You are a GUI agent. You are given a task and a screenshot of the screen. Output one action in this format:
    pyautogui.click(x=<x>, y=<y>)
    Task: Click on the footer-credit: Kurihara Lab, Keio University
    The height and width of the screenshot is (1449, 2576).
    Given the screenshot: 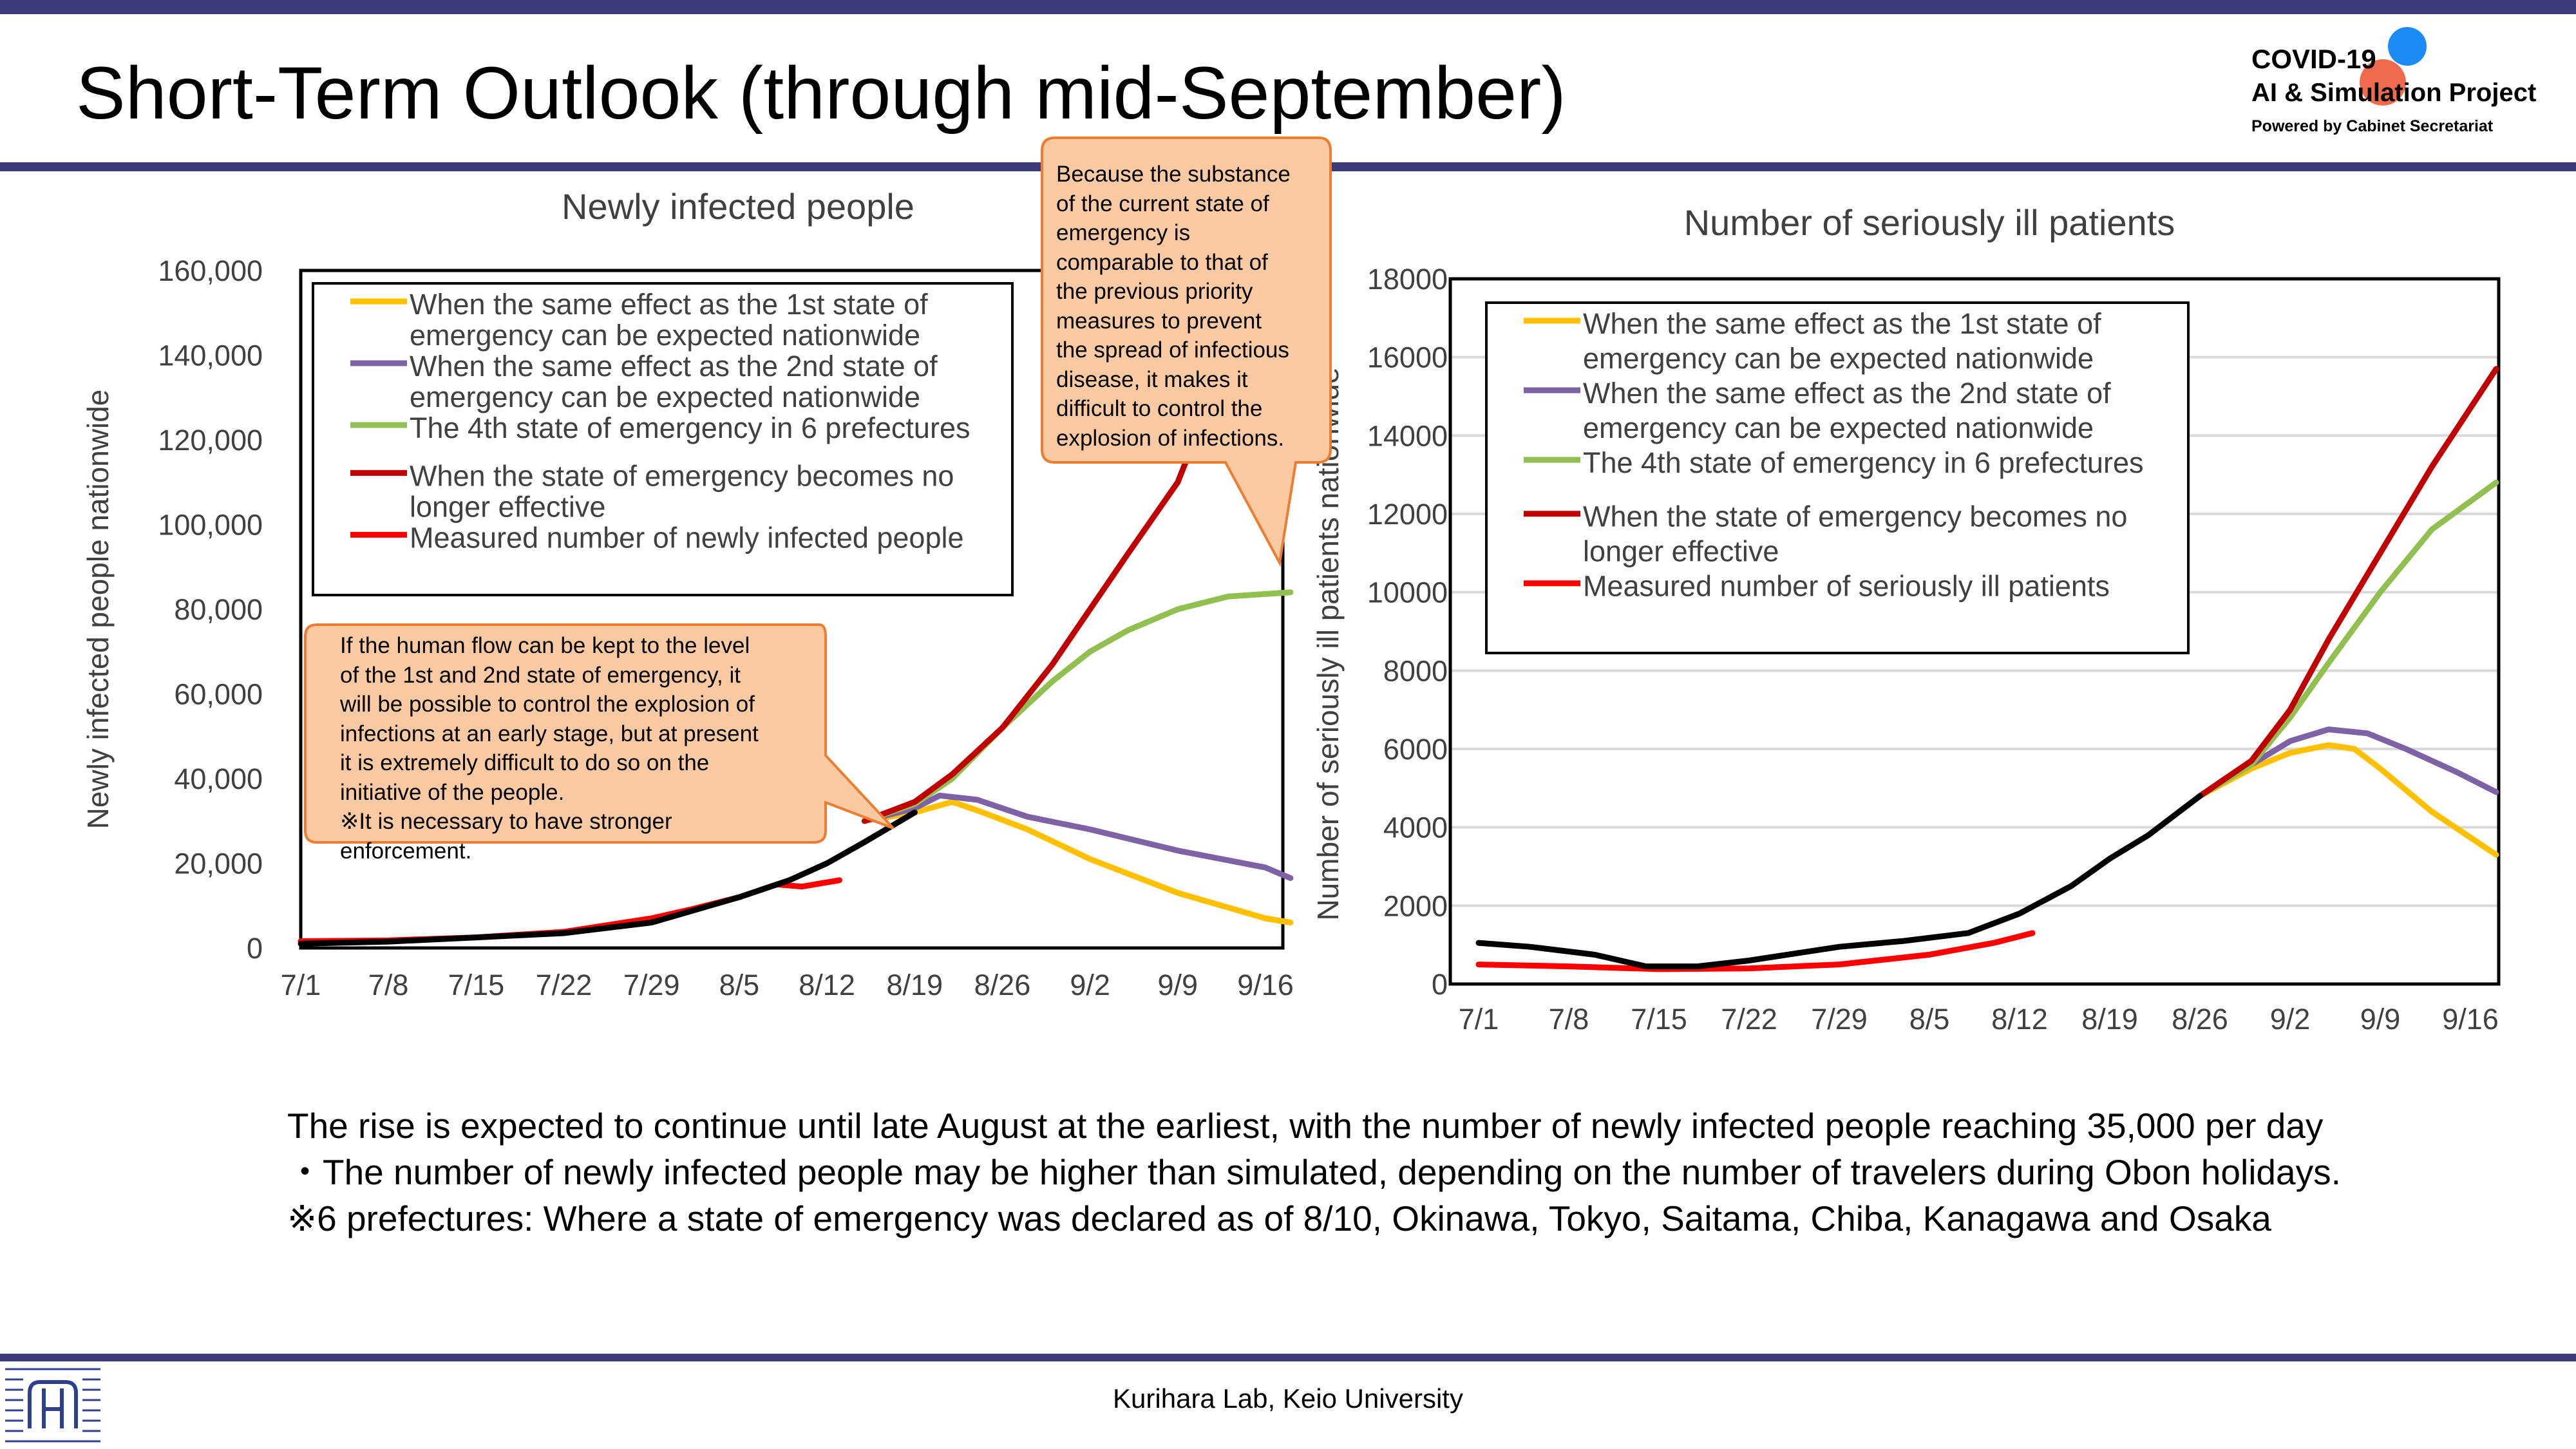 What is the action you would take?
    pyautogui.click(x=1288, y=1399)
    